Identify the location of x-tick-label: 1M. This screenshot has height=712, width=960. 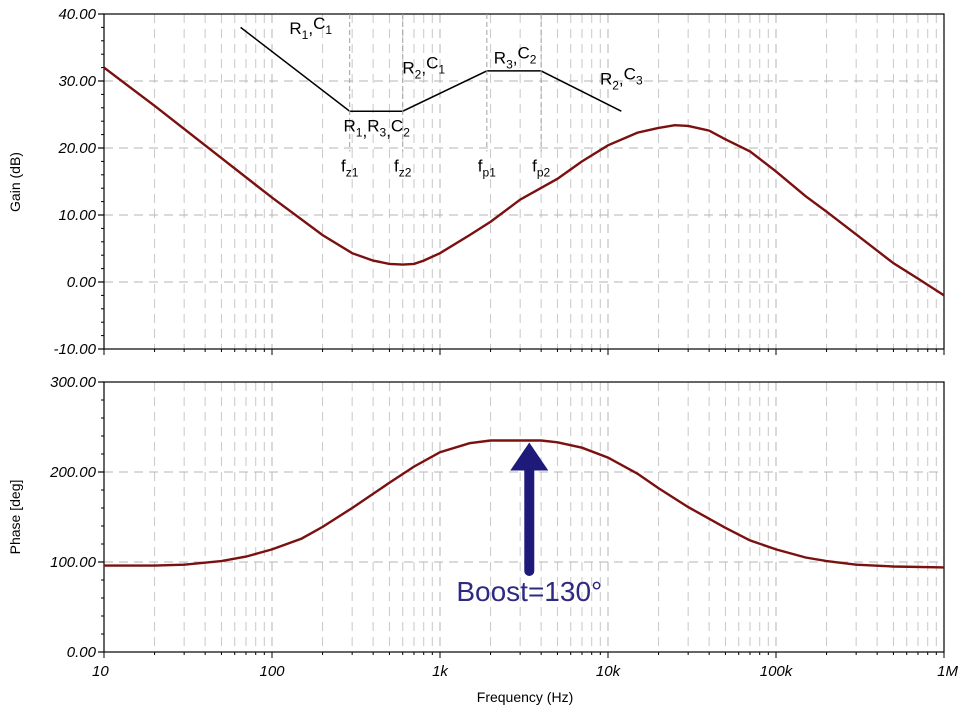
(947, 671).